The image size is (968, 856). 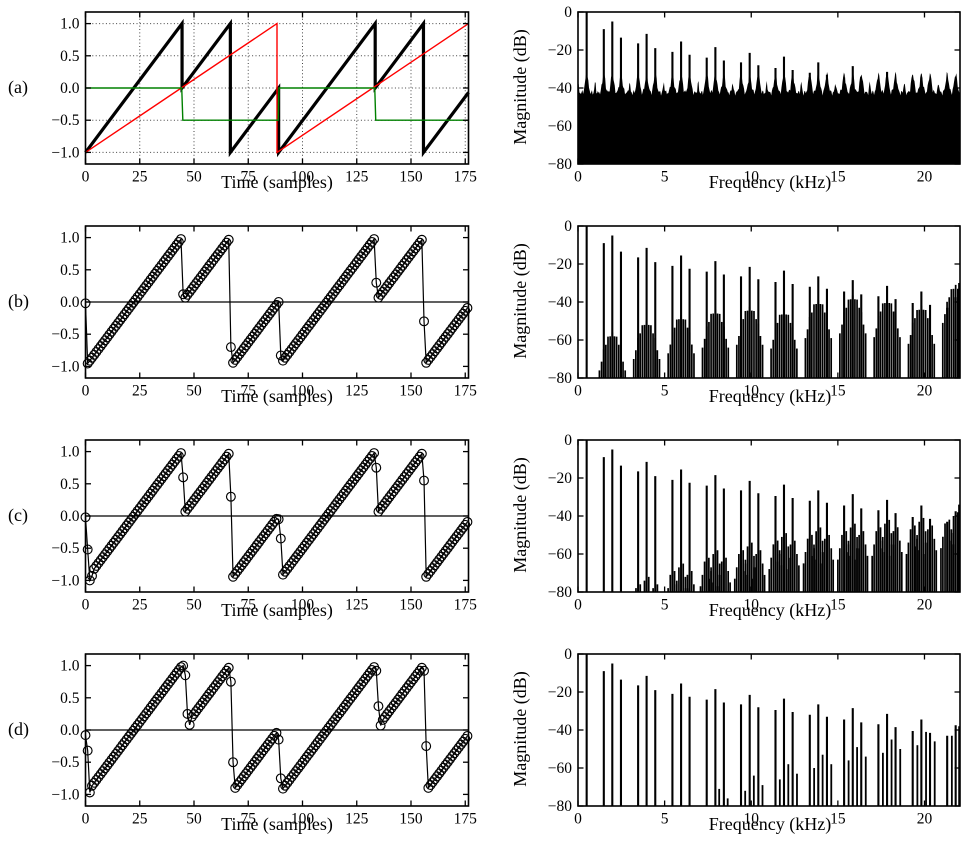 What do you see at coordinates (277, 610) in the screenshot?
I see `time-xlabel-c: Time (samples)` at bounding box center [277, 610].